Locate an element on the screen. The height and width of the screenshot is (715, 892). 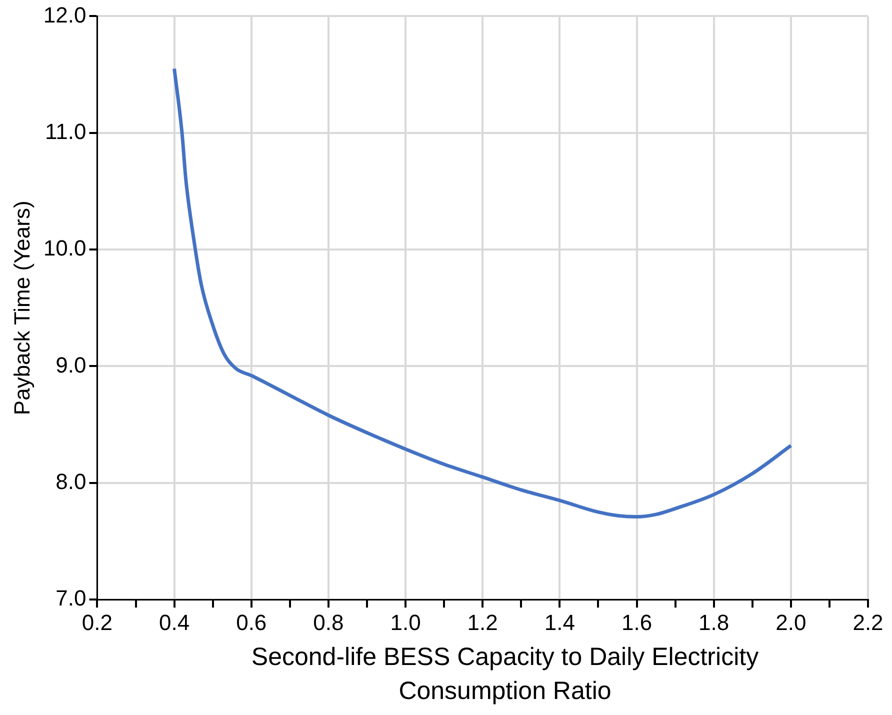
x-tick-label: 1.6 is located at coordinates (636, 622).